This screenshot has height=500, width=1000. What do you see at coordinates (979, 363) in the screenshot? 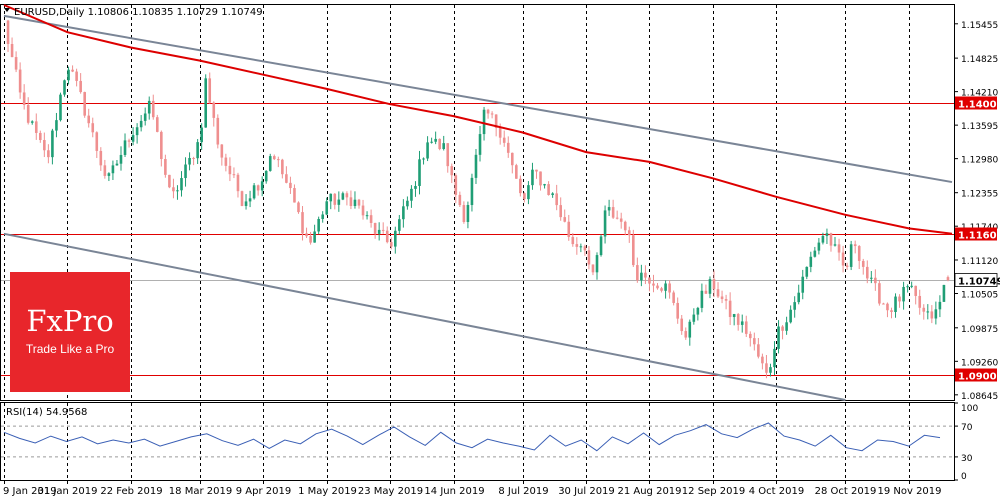
I see `y-tick-label: 1.09260` at bounding box center [979, 363].